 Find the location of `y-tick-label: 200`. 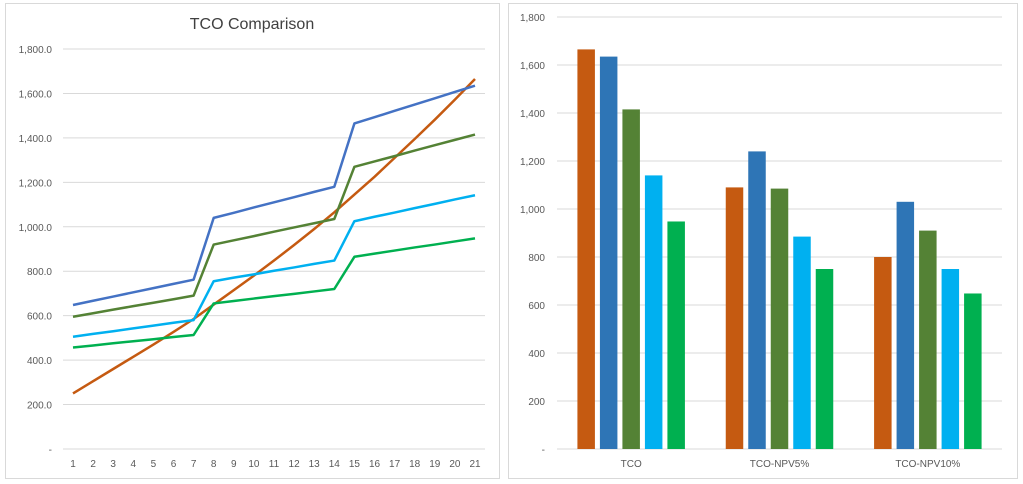

y-tick-label: 200 is located at coordinates (536, 402).